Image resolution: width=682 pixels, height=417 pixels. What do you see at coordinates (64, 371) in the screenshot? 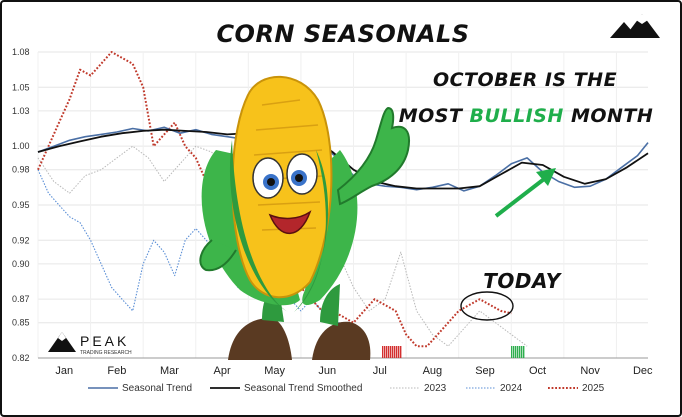
I see `x-tick-label: Jan` at bounding box center [64, 371].